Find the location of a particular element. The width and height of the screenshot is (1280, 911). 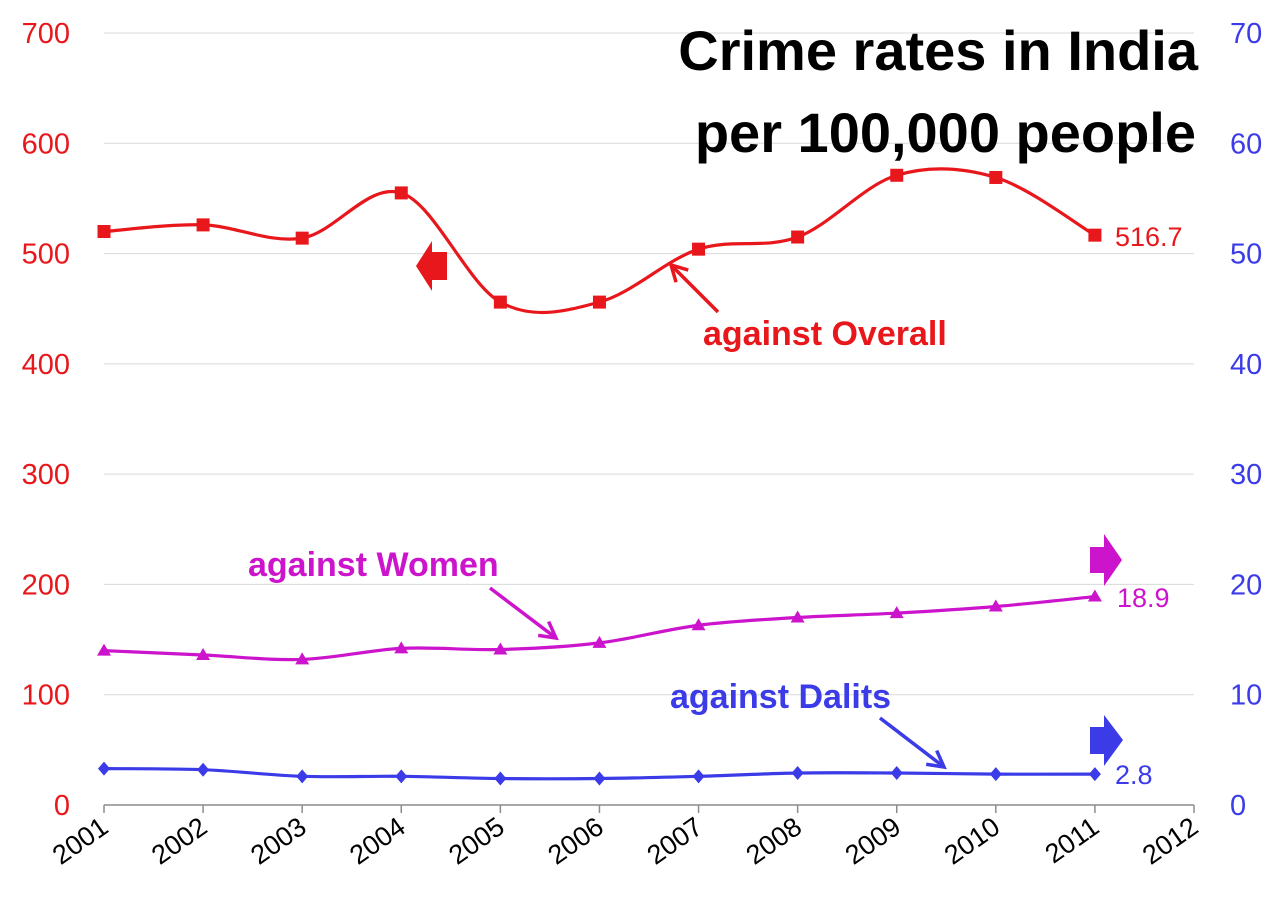

y-left-tick-label: 200 is located at coordinates (46, 585).